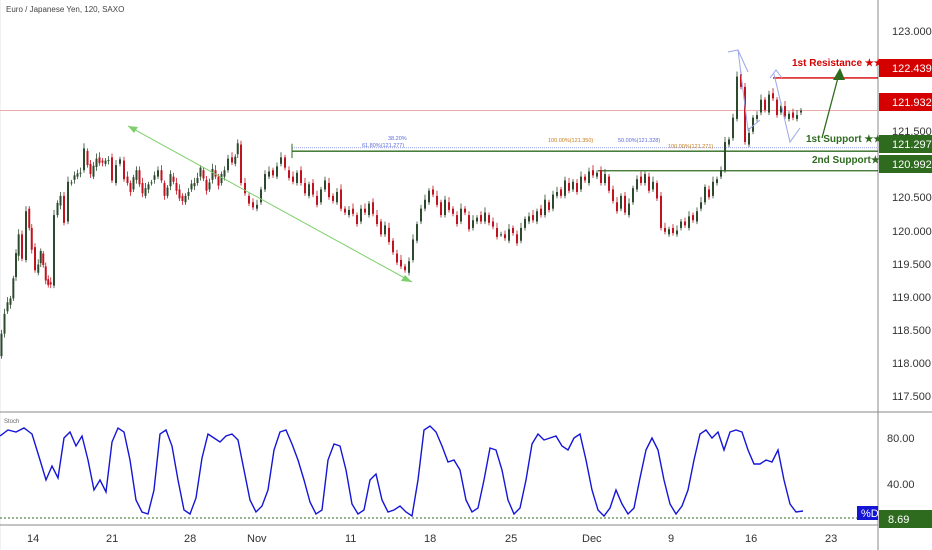 The image size is (932, 550). I want to click on zigzag-cap, so click(776, 74).